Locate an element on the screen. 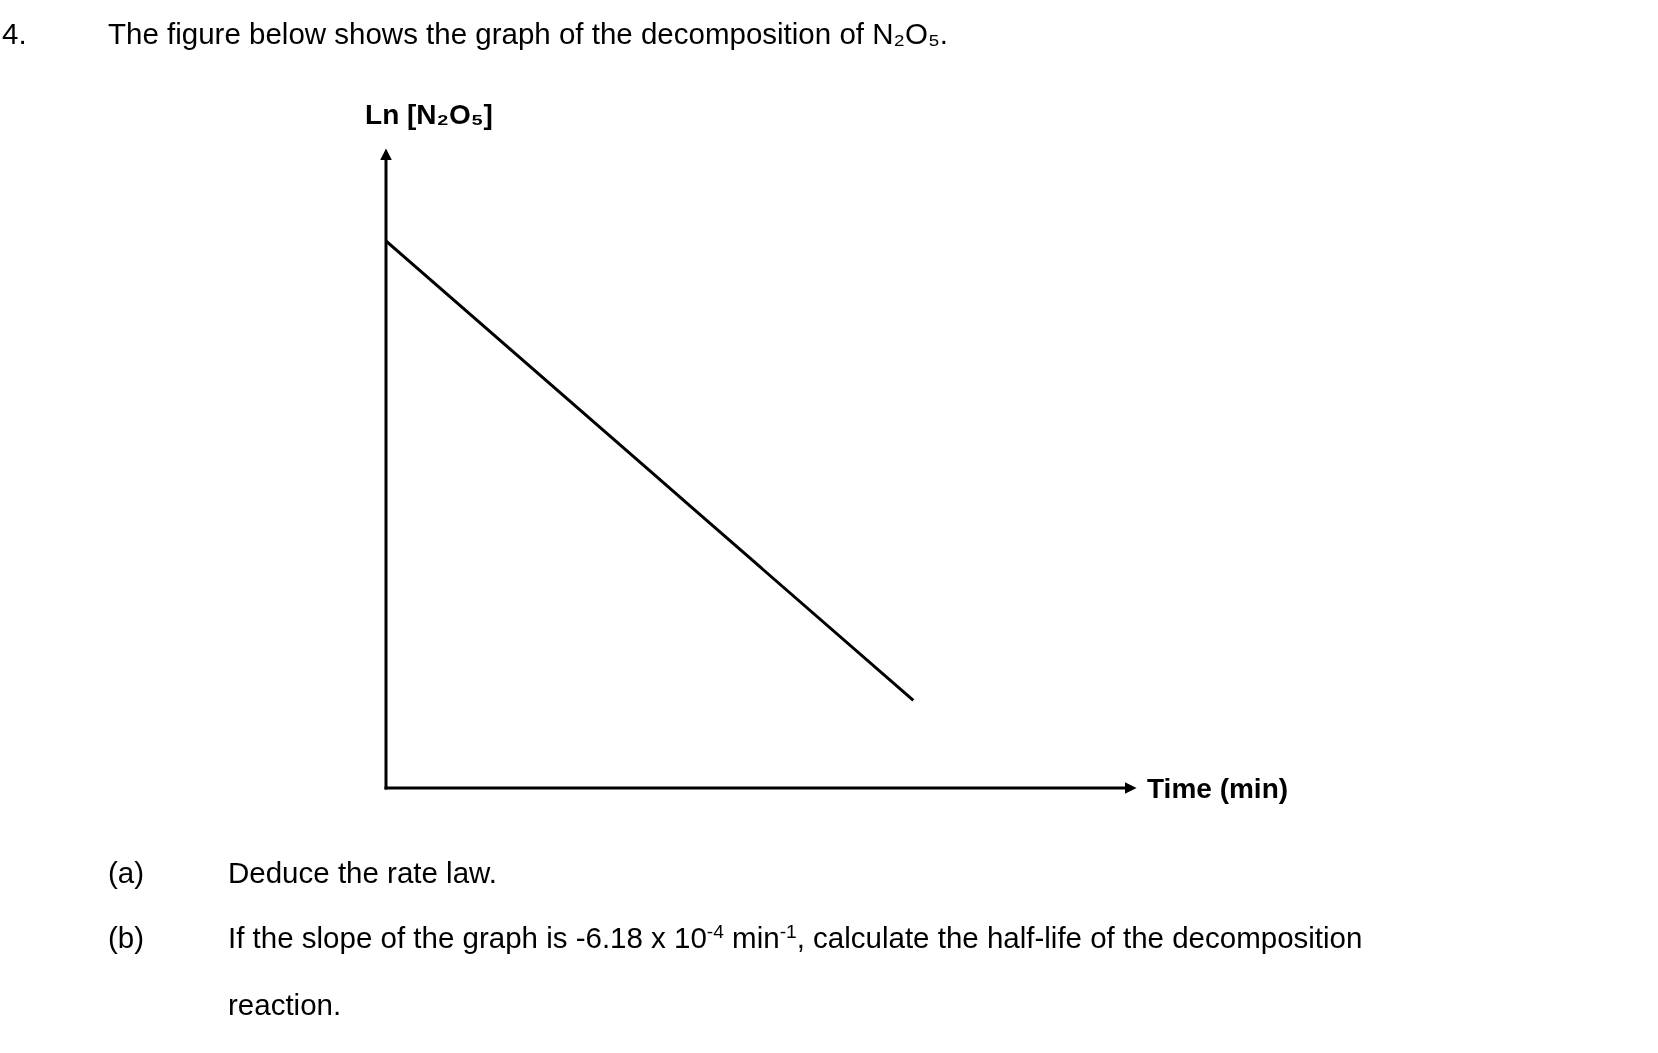 Image resolution: width=1658 pixels, height=1053 pixels. x-axis-title: Time (min) is located at coordinates (1218, 788).